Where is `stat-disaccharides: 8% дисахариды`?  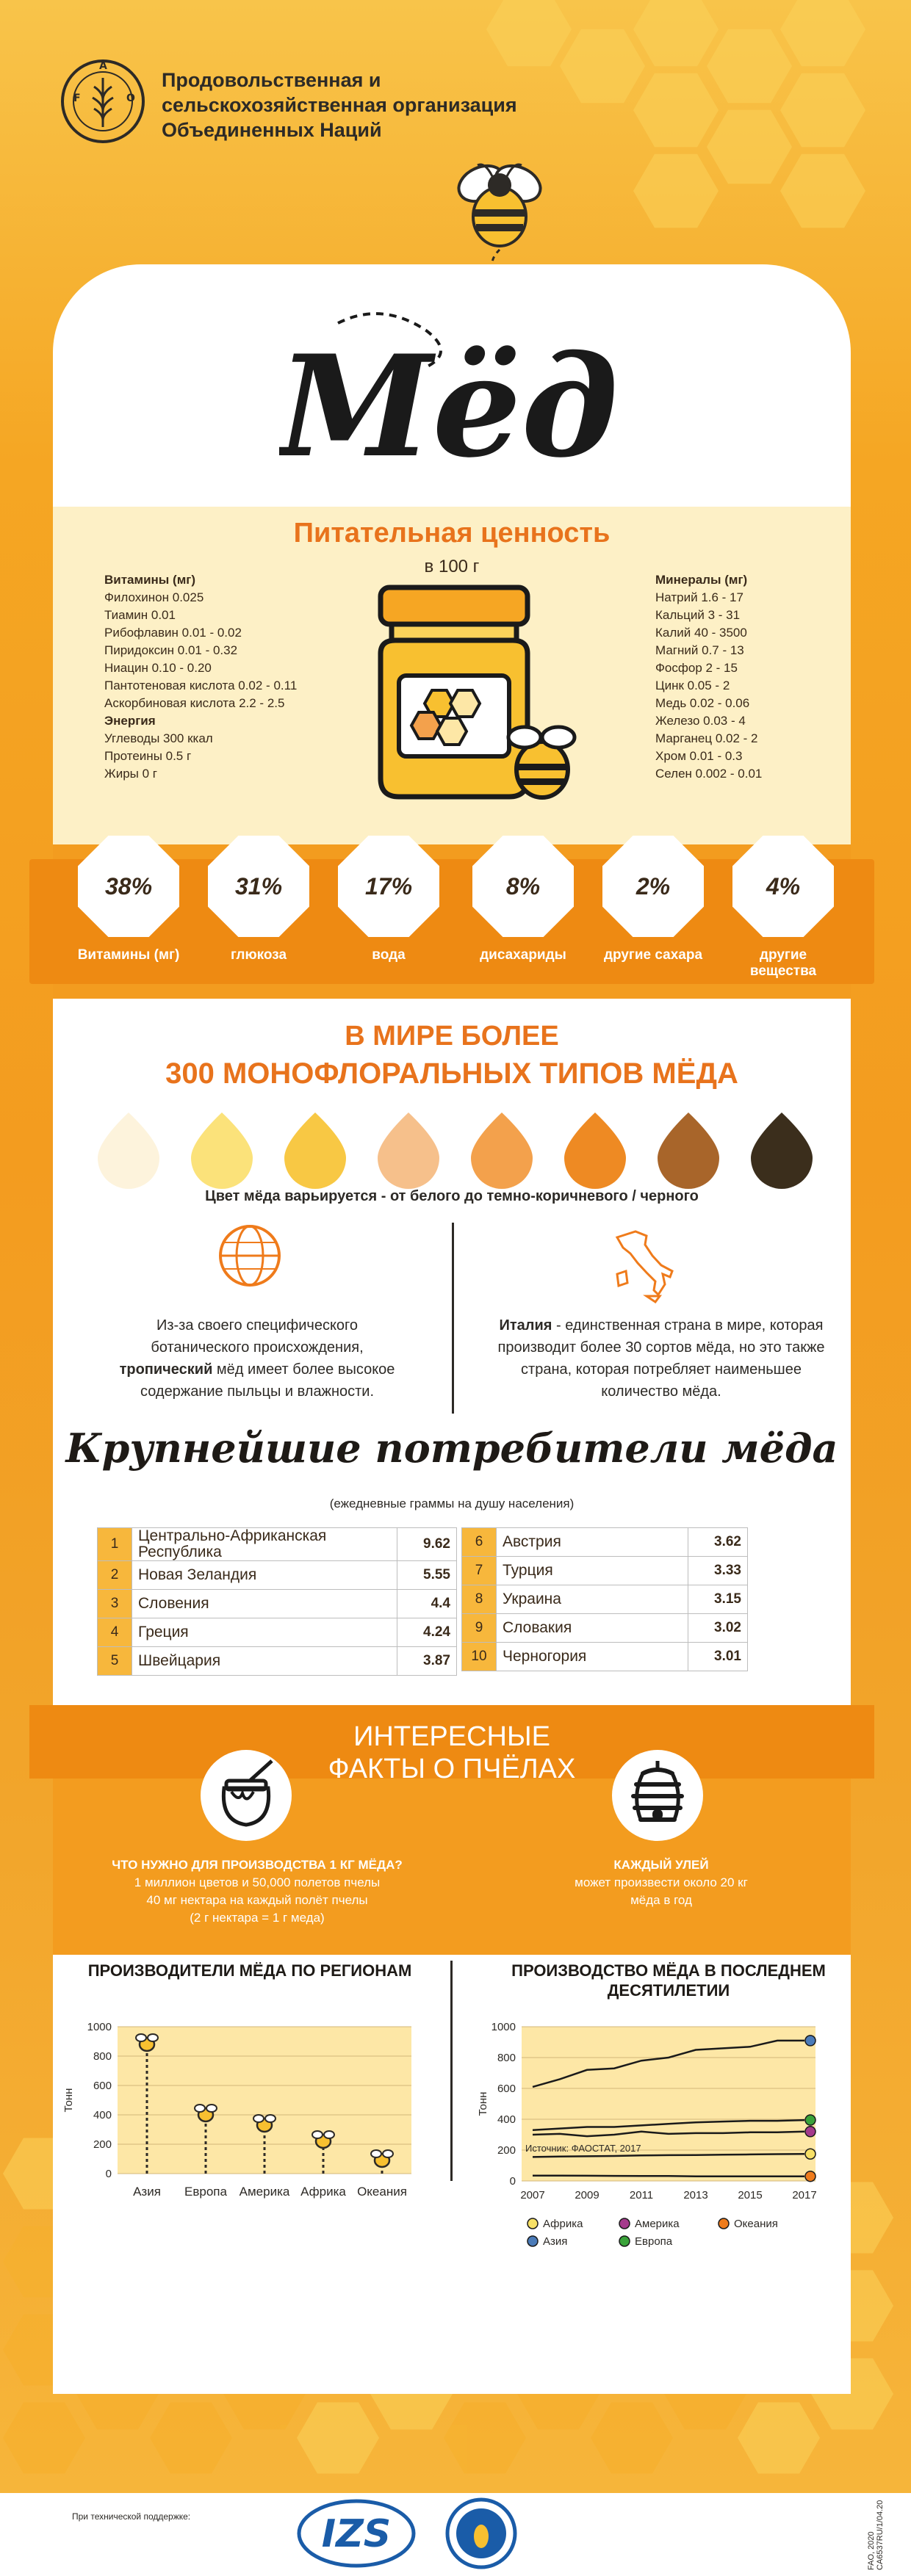 stat-disaccharides: 8% дисахариды is located at coordinates (523, 899).